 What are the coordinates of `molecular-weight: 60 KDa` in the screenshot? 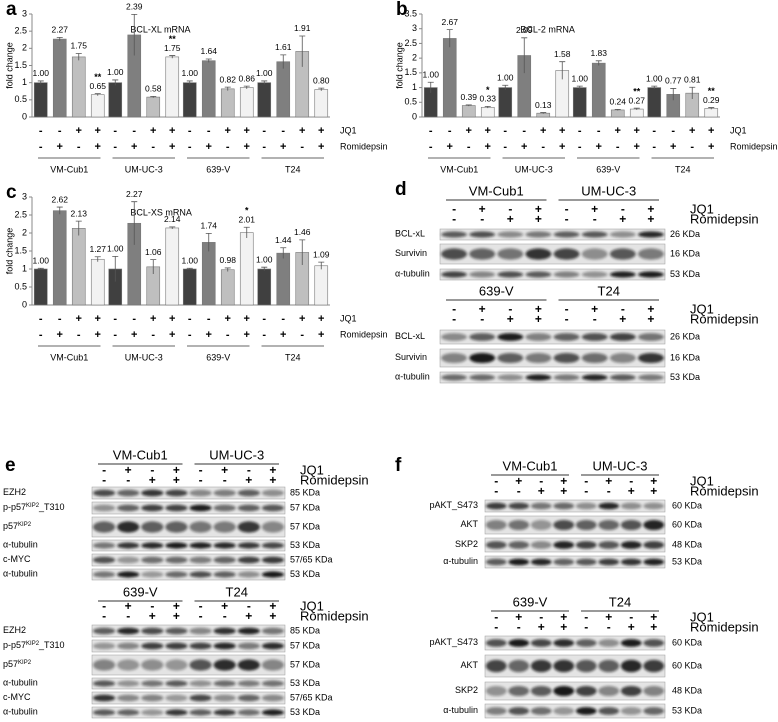 It's located at (687, 505).